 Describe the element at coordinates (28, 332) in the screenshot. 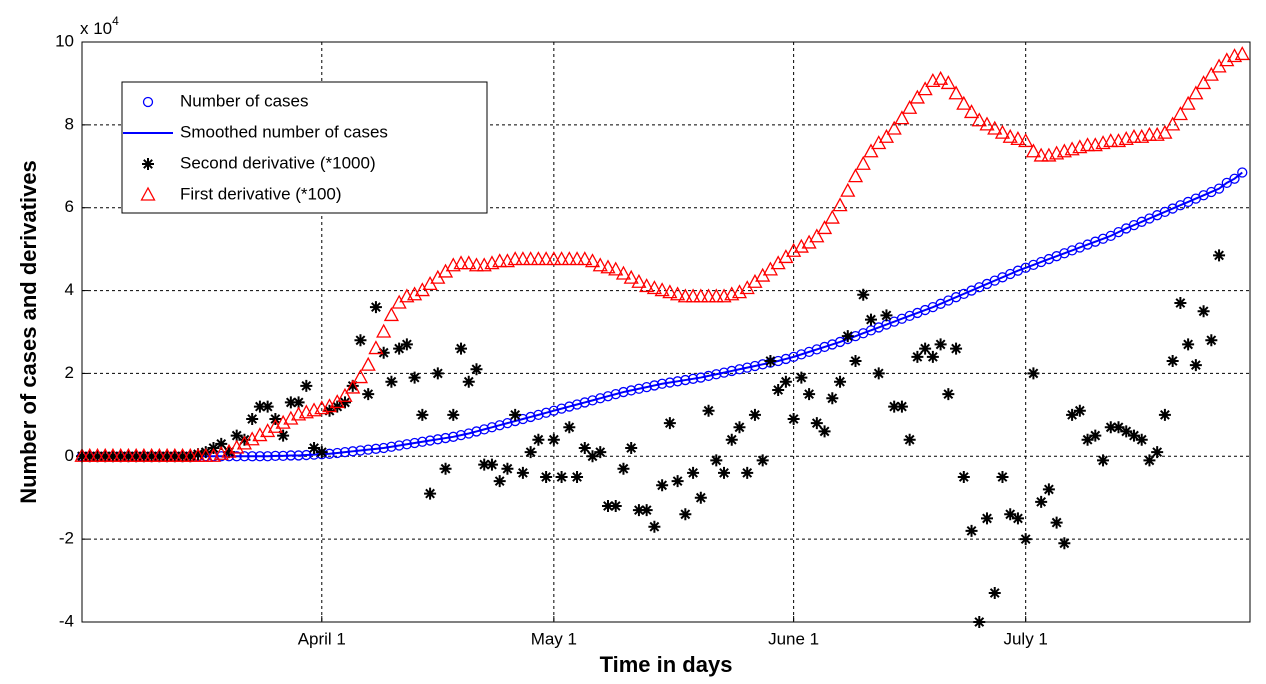

I see `y-axis-title: Number of cases and derivatives` at that location.